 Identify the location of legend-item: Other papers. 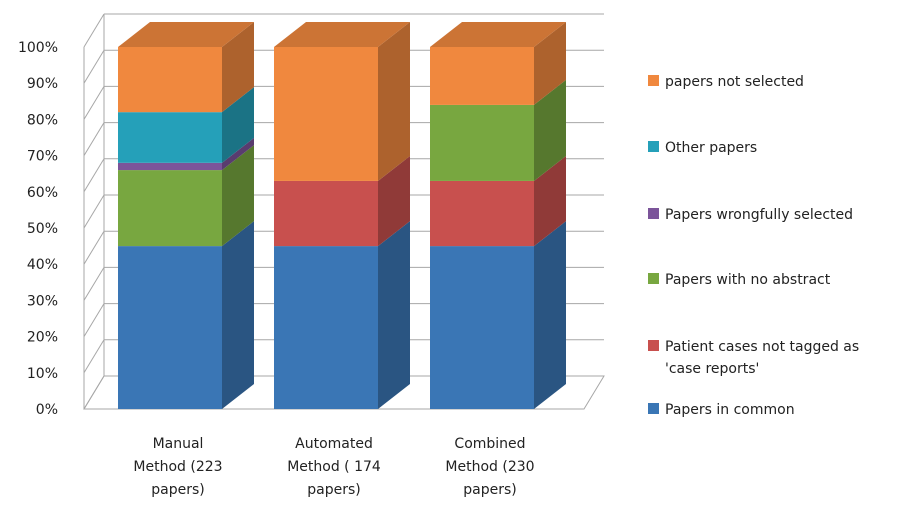
(702, 148).